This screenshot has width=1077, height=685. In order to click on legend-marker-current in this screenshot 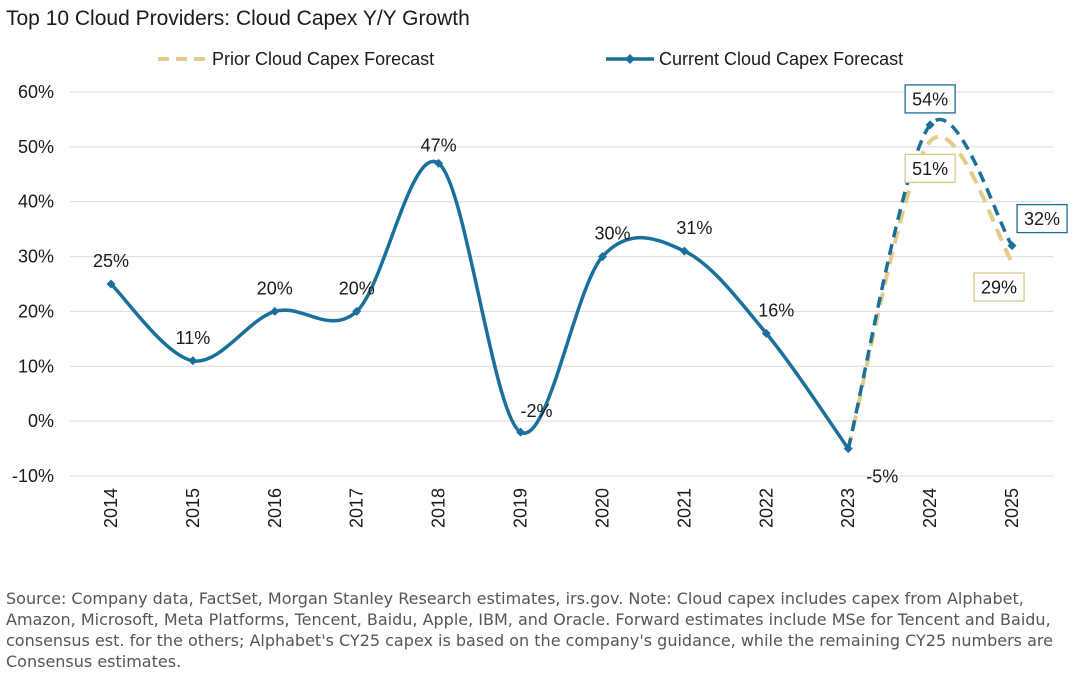, I will do `click(630, 59)`.